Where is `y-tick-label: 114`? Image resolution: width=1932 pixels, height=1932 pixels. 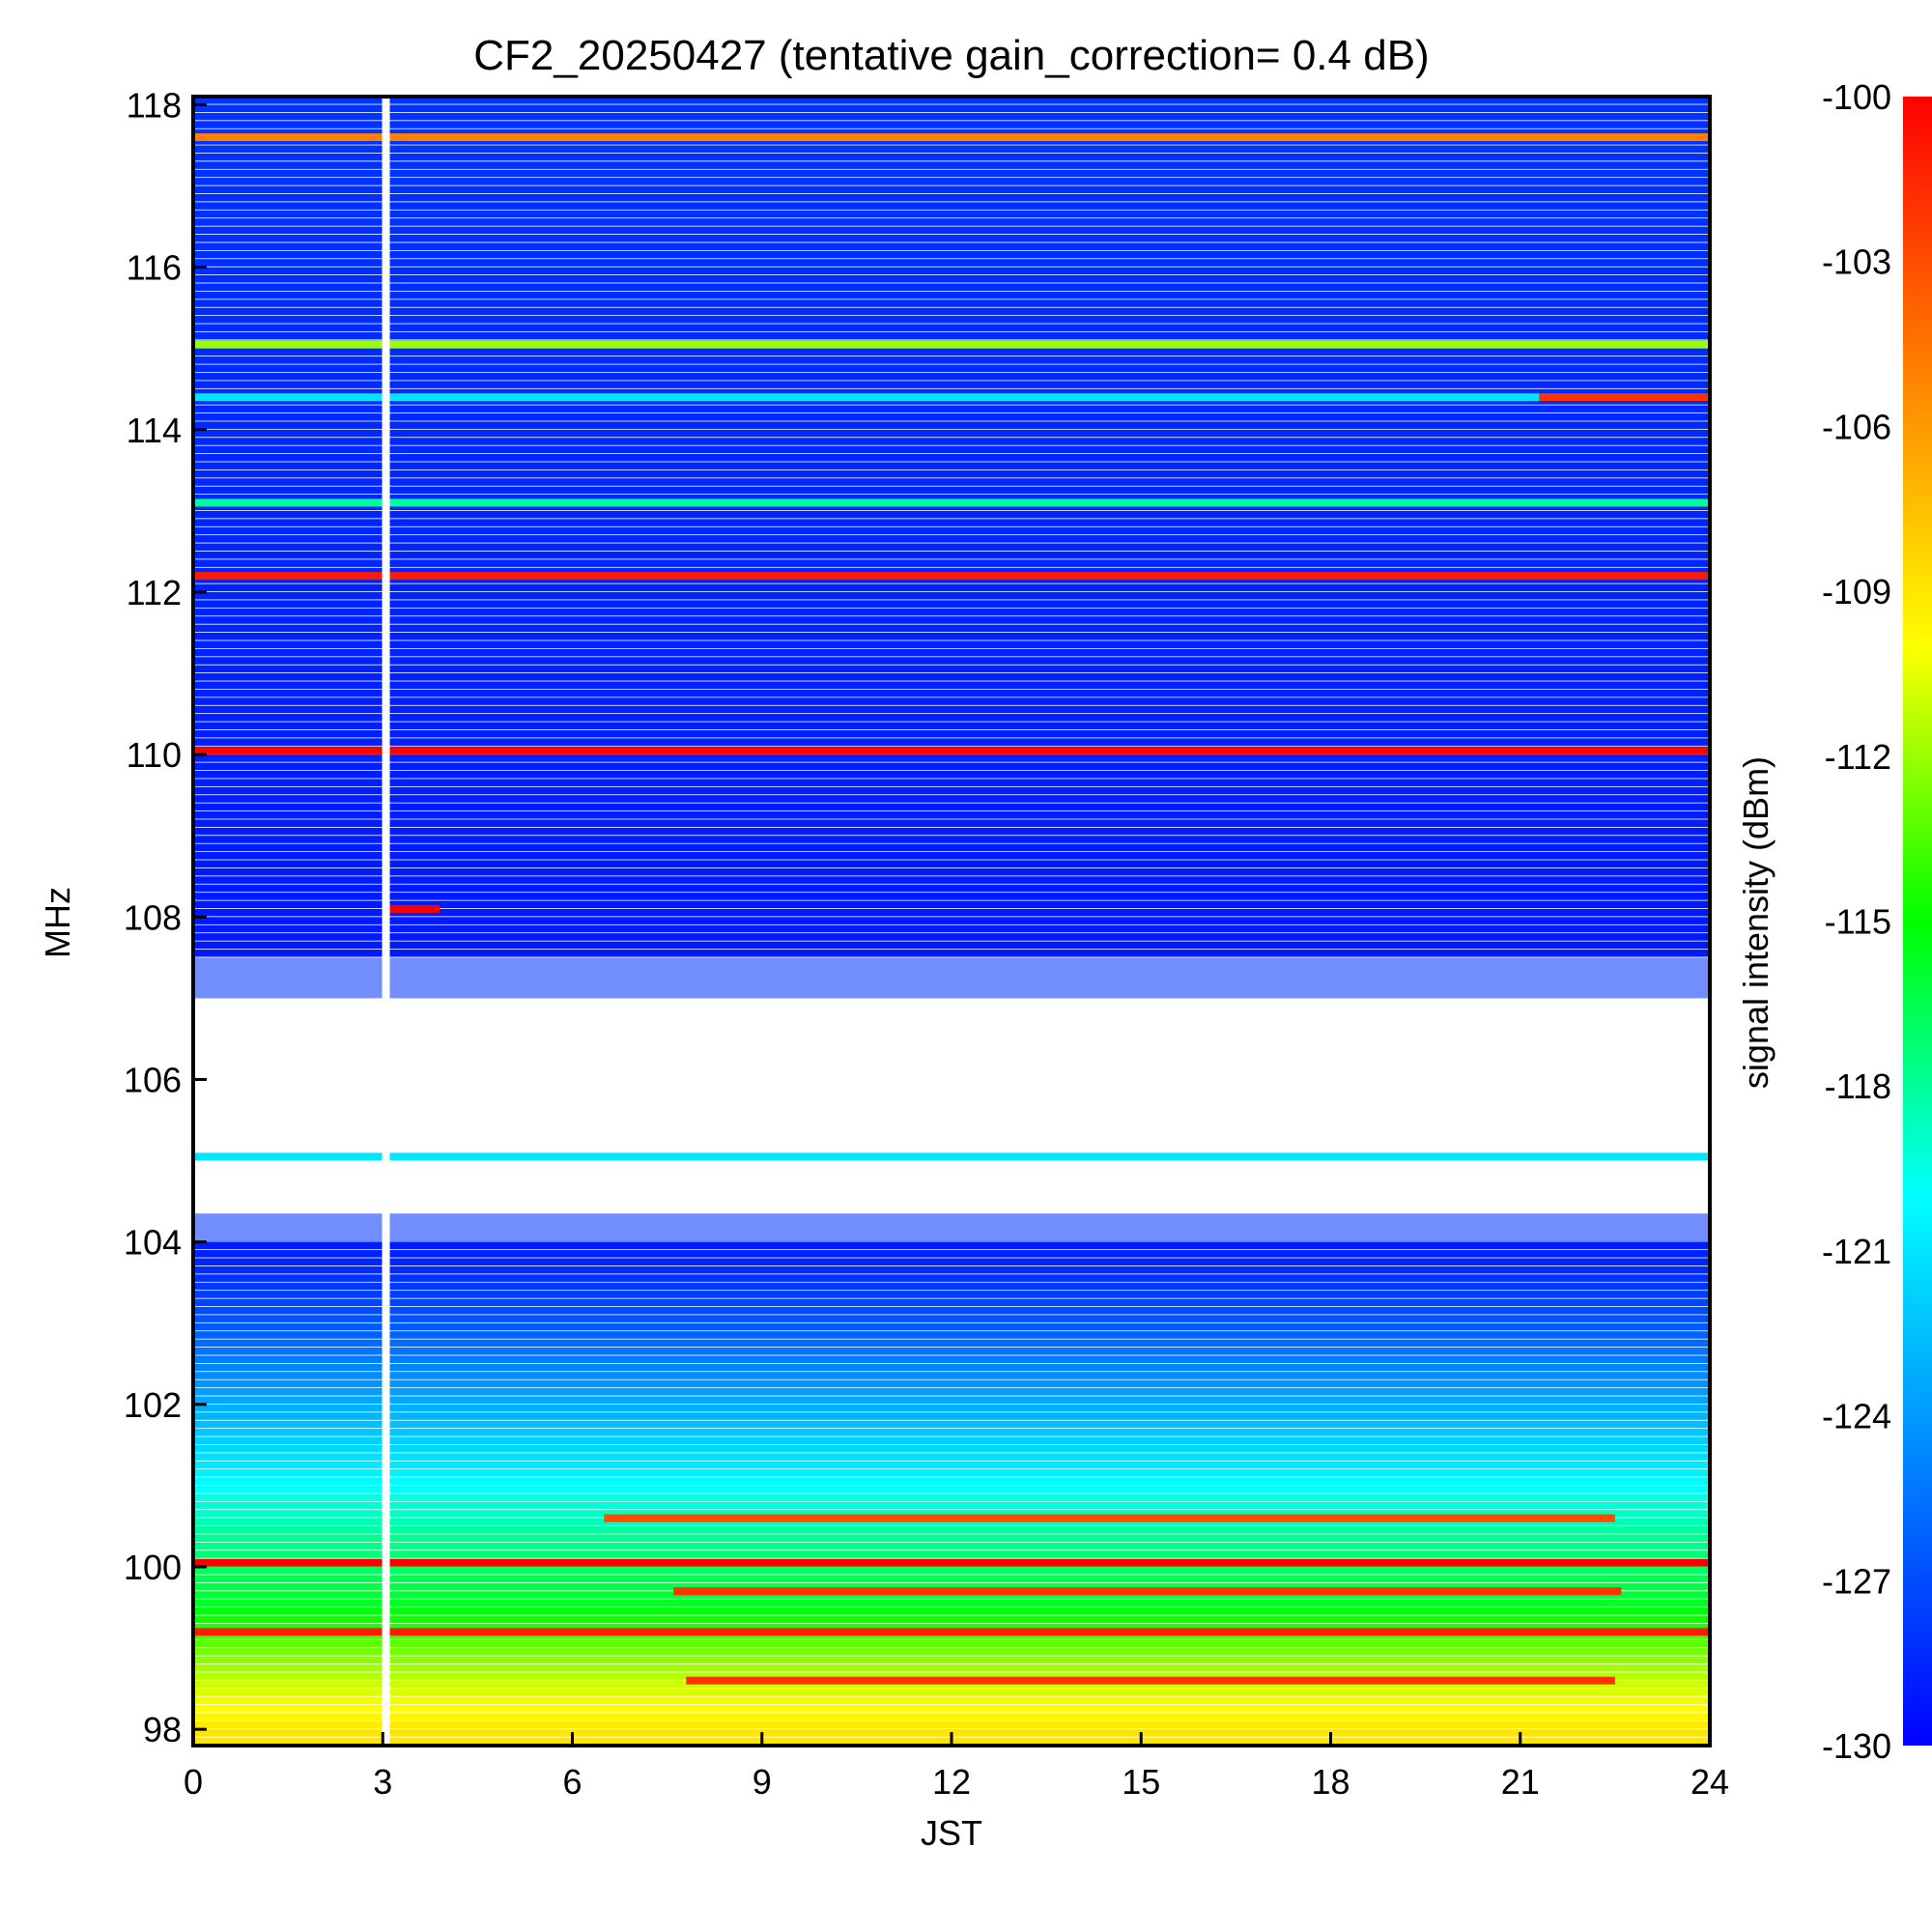 y-tick-label: 114 is located at coordinates (154, 430).